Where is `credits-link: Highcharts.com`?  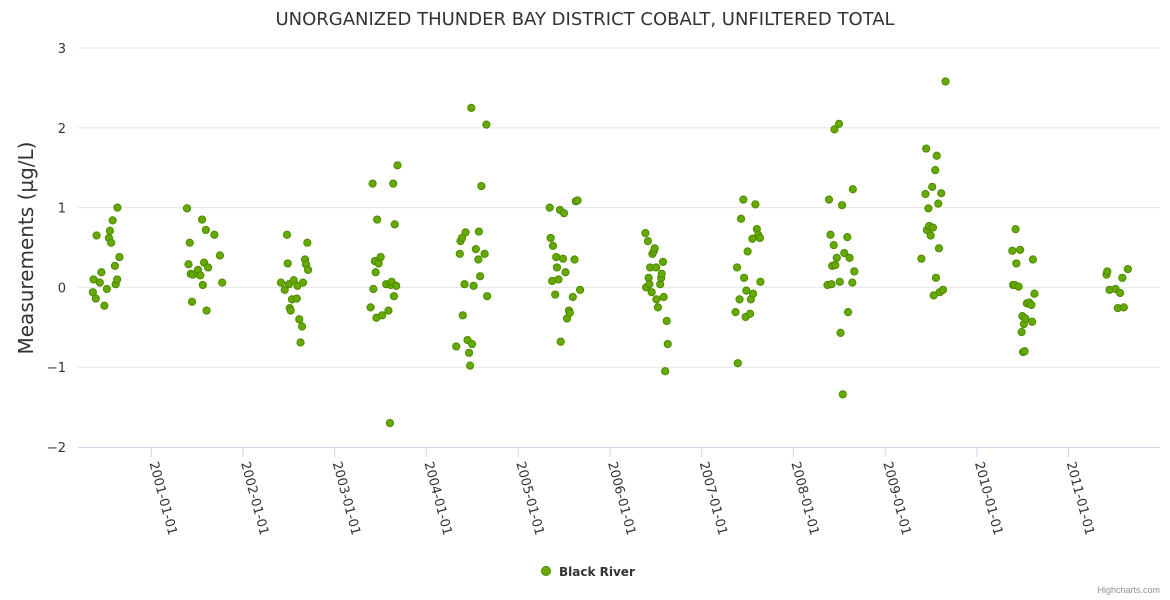 credits-link: Highcharts.com is located at coordinates (1128, 590).